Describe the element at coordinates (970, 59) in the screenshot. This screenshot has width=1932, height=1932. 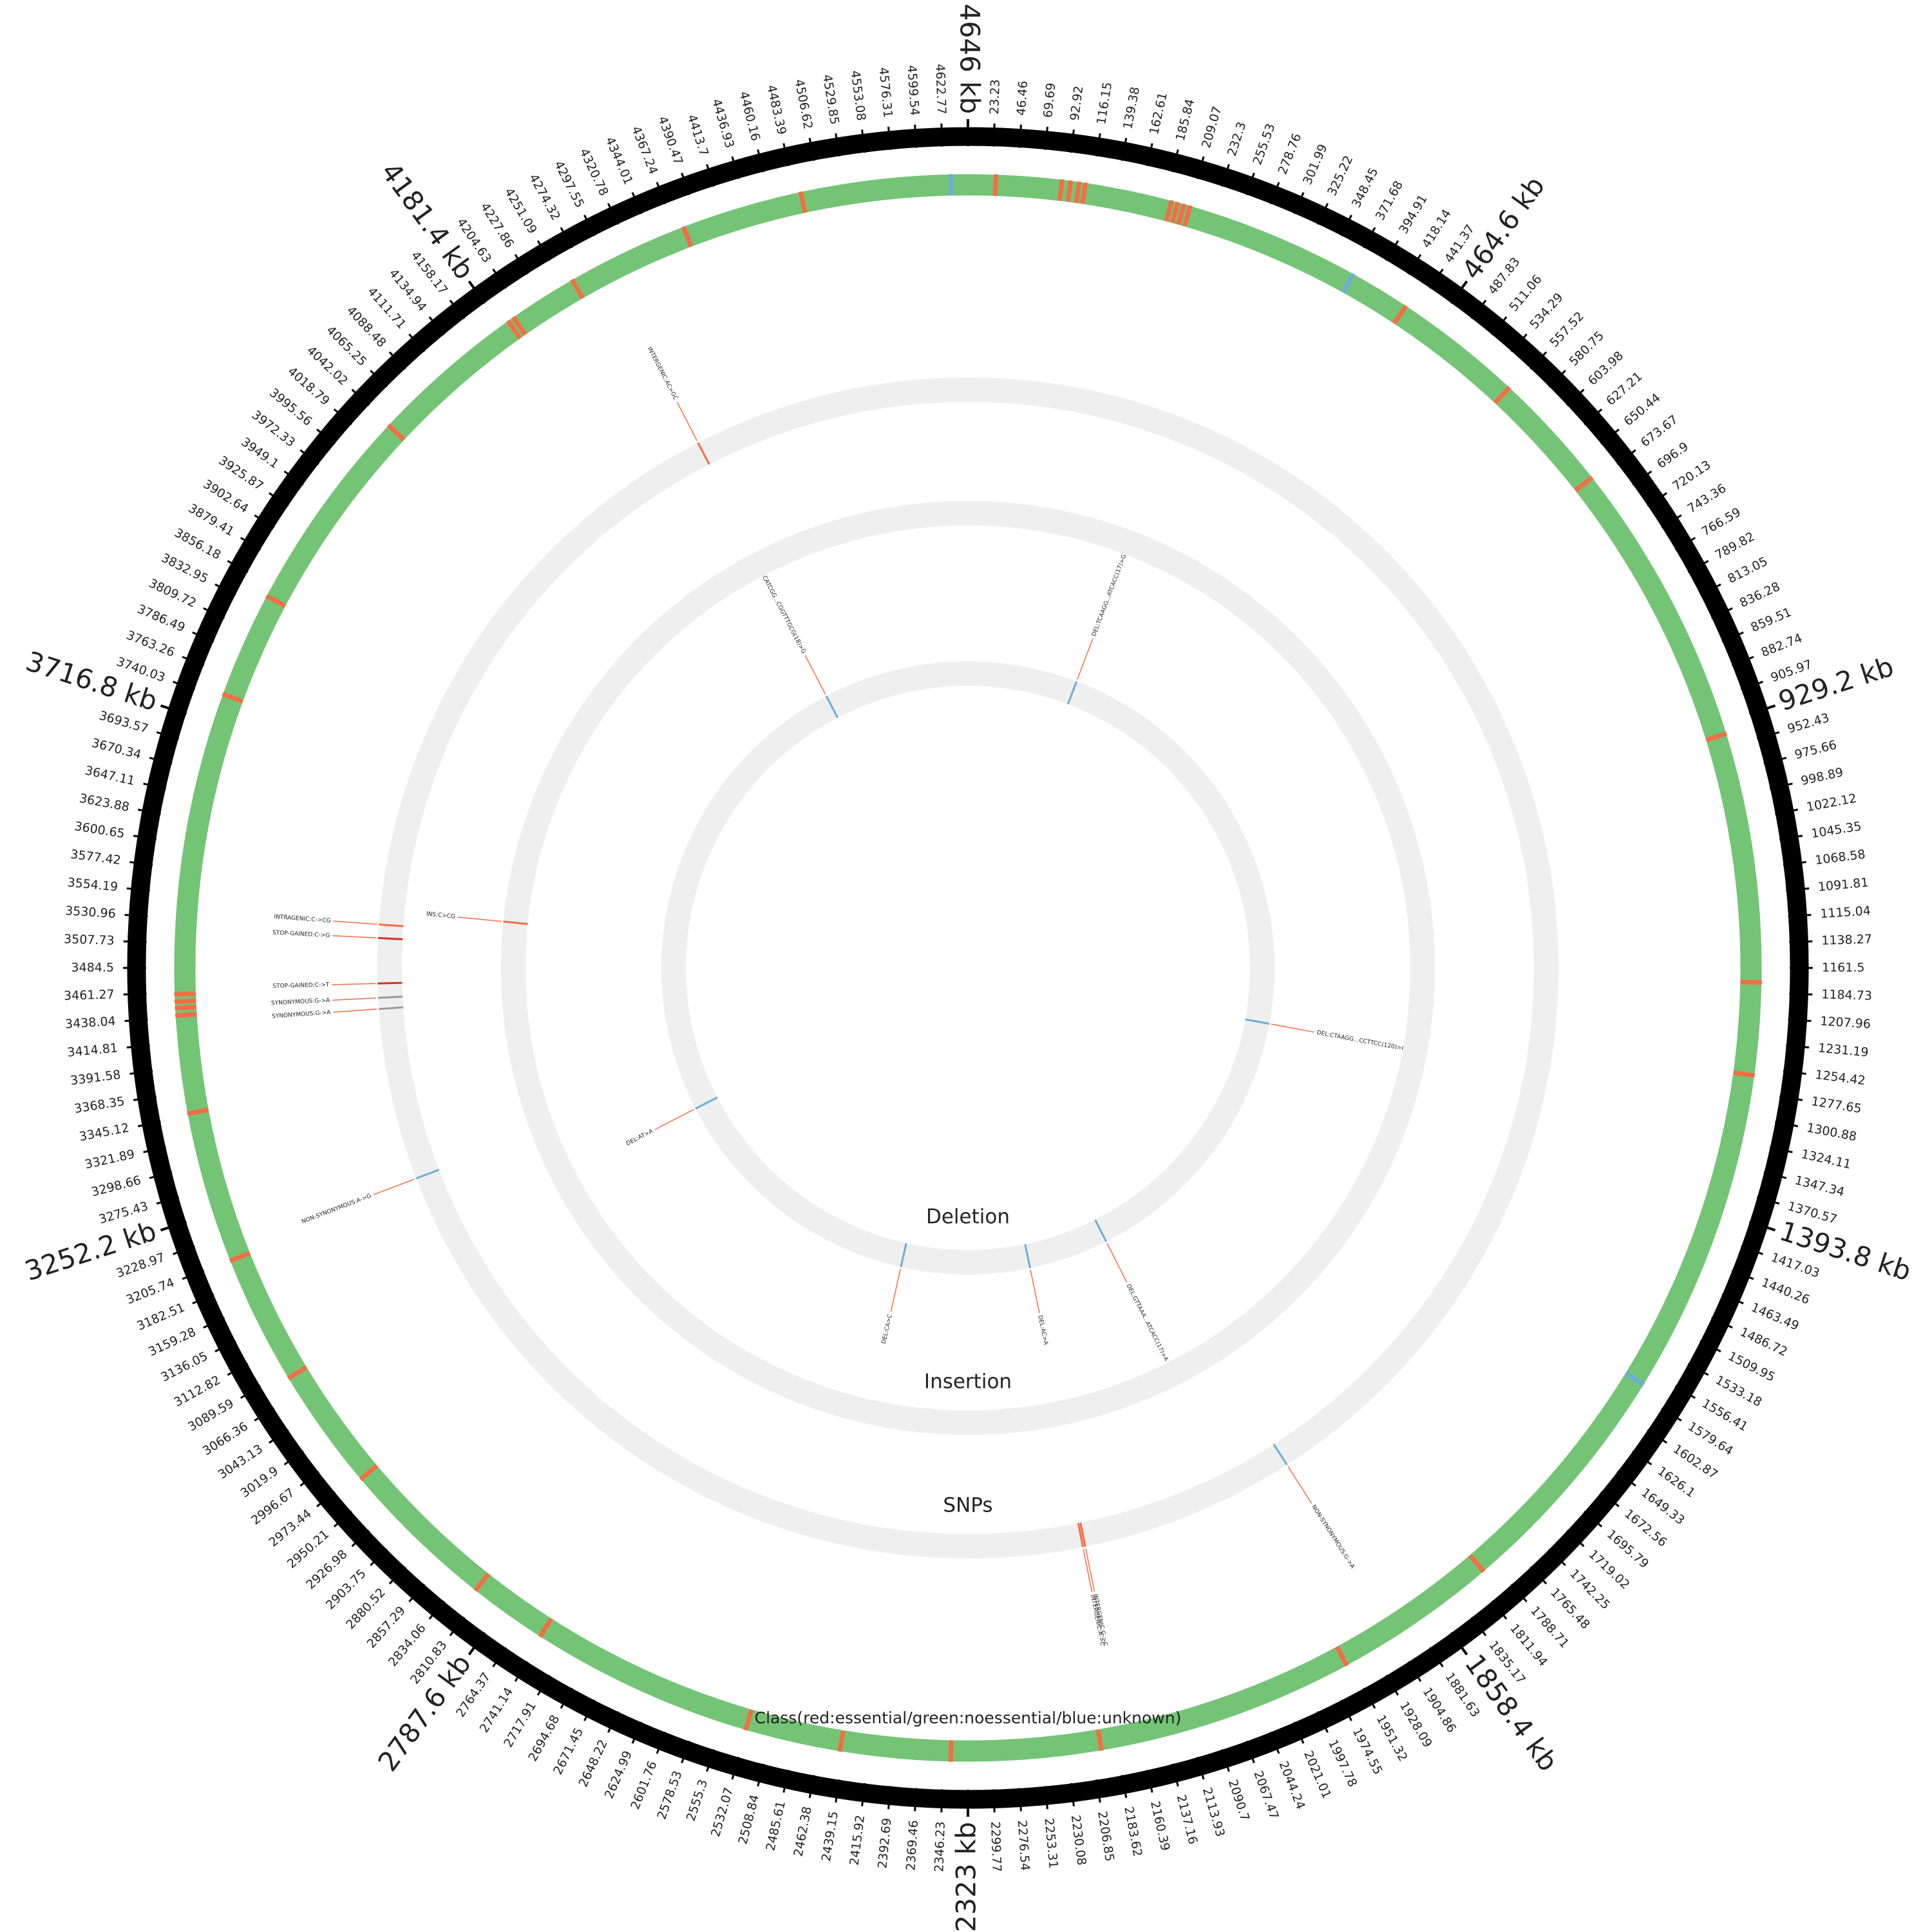
I see `major-tick-label: 4646 kb` at that location.